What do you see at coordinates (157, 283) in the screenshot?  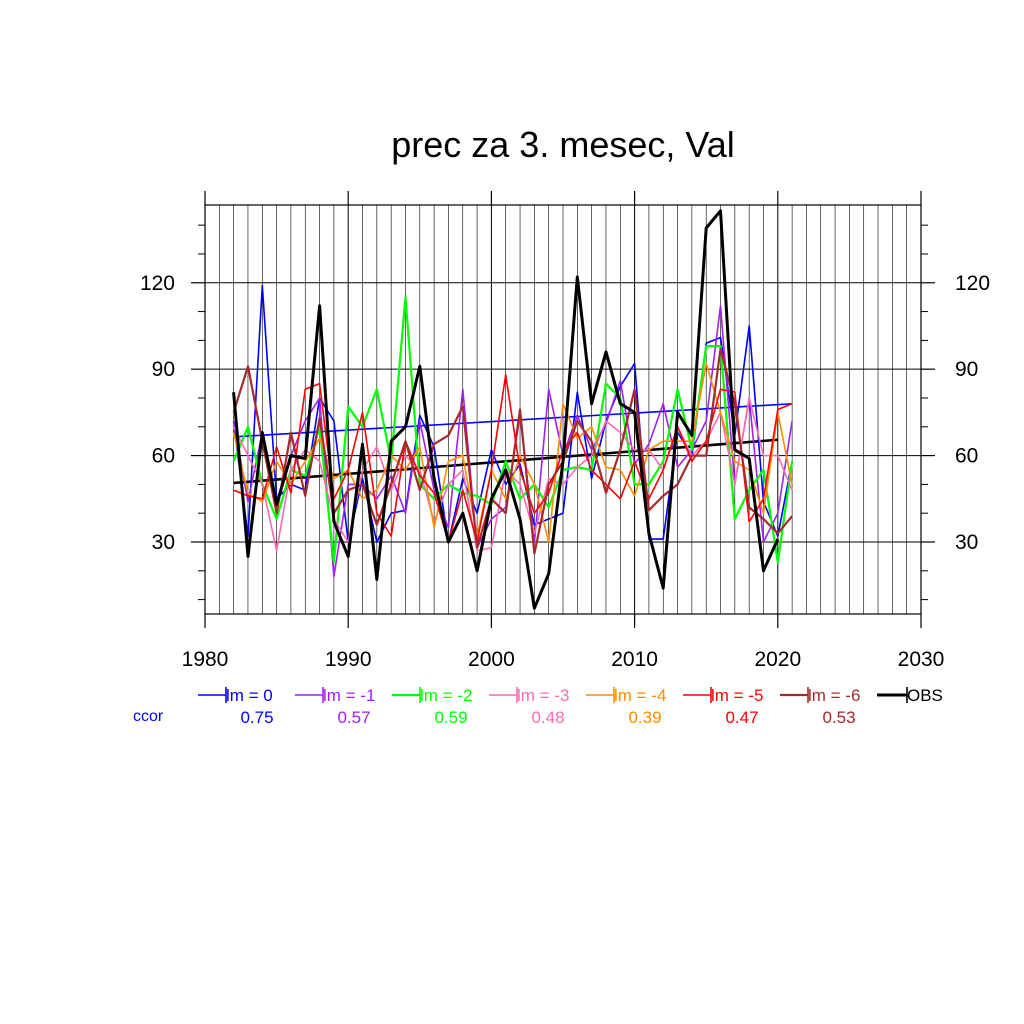 I see `y-tick-label-left: 120` at bounding box center [157, 283].